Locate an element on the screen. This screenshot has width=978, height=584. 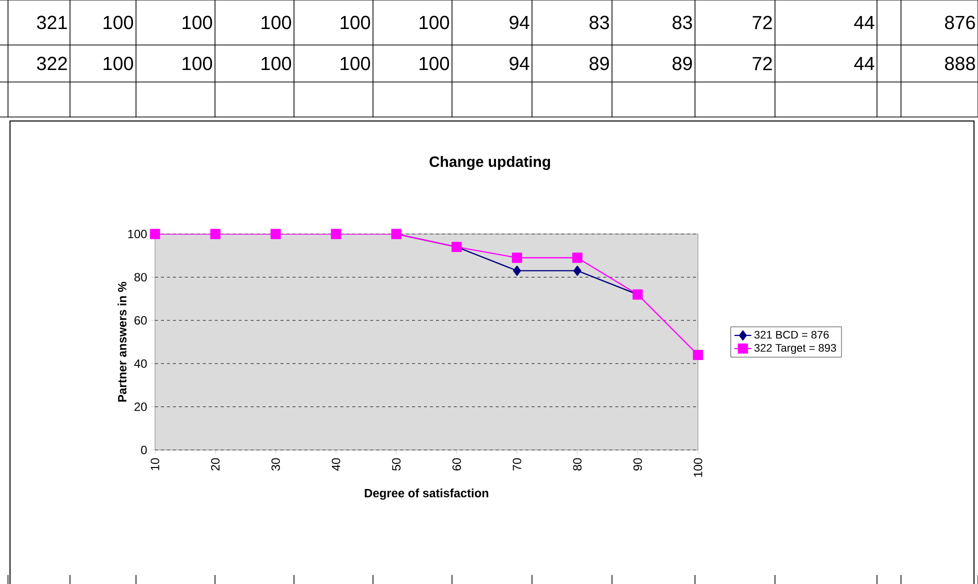
text: 876 is located at coordinates (960, 23).